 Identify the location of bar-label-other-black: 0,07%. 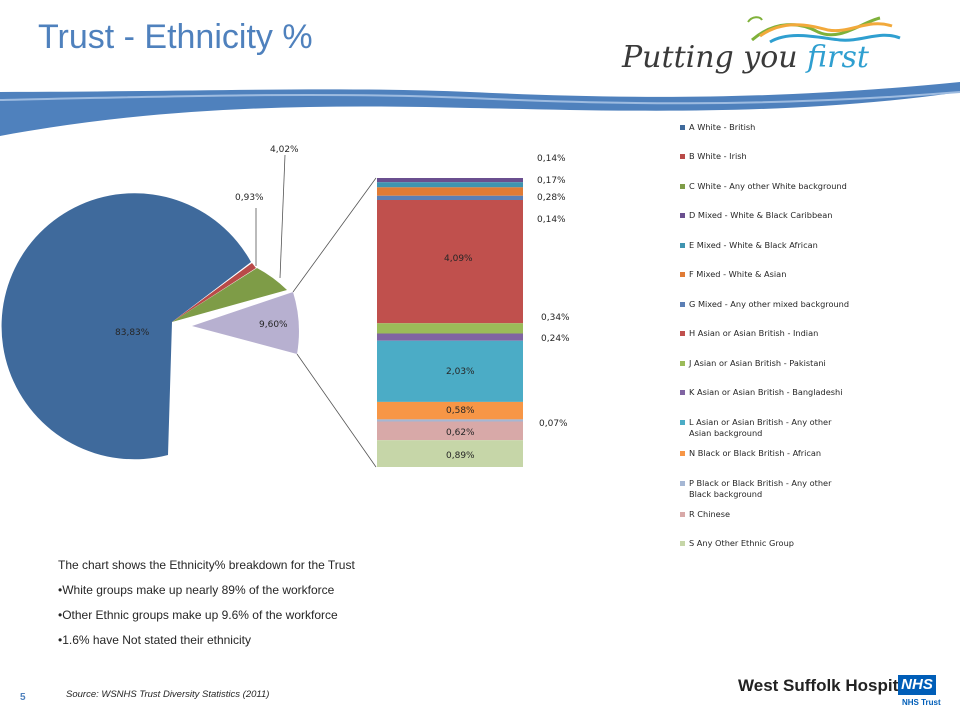
(553, 424).